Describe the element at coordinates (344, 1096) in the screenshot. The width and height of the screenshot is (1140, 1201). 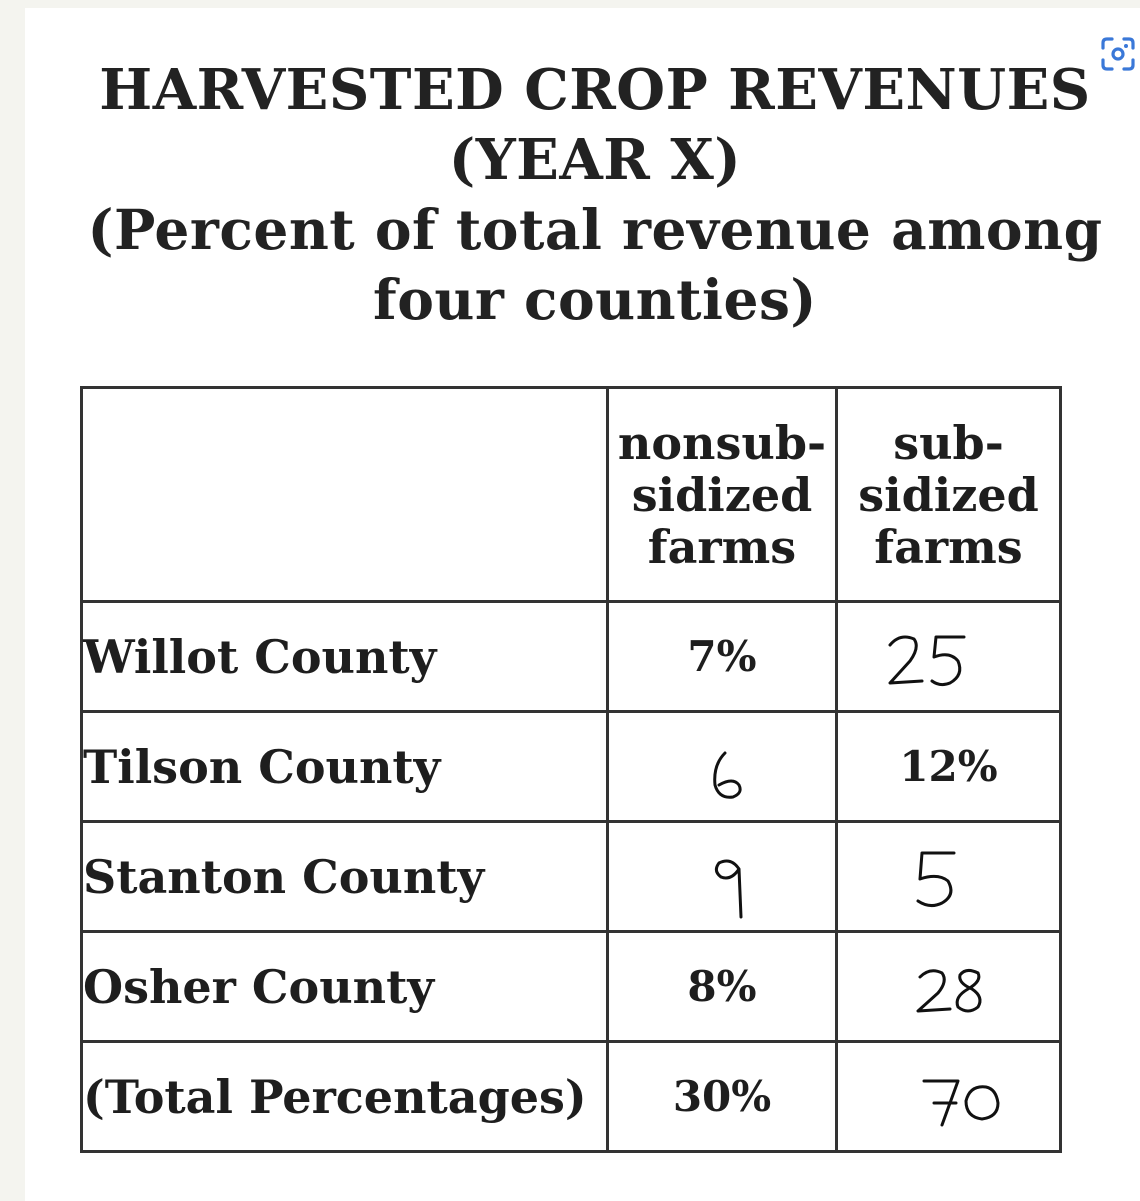
I see `row-label: (Total Percentages)` at that location.